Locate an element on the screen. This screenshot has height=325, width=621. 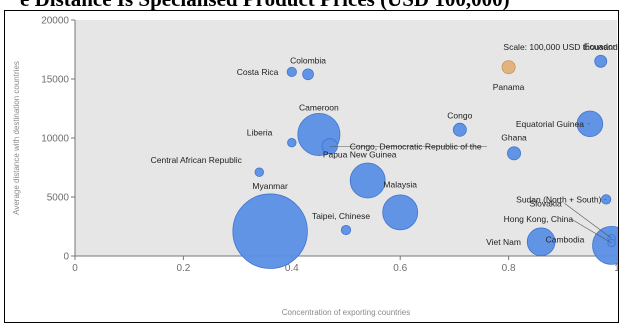
bubble-label: Panama is located at coordinates (509, 87).